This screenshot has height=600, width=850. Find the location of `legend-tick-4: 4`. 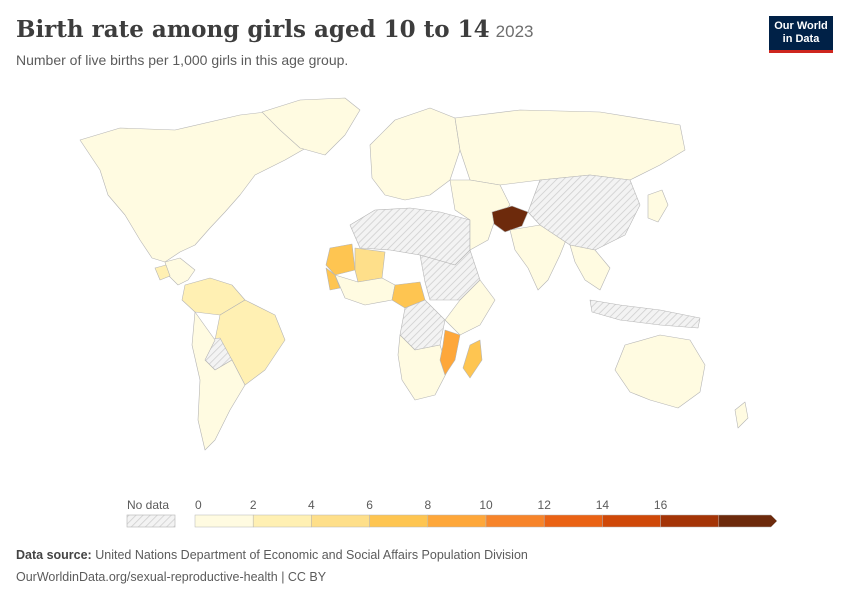

legend-tick-4: 4 is located at coordinates (311, 505).